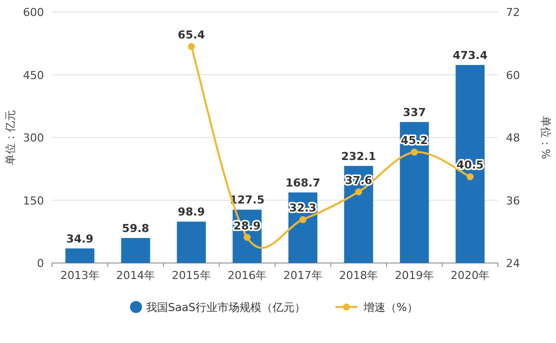 The width and height of the screenshot is (556, 343). I want to click on data-label: 45.2, so click(414, 141).